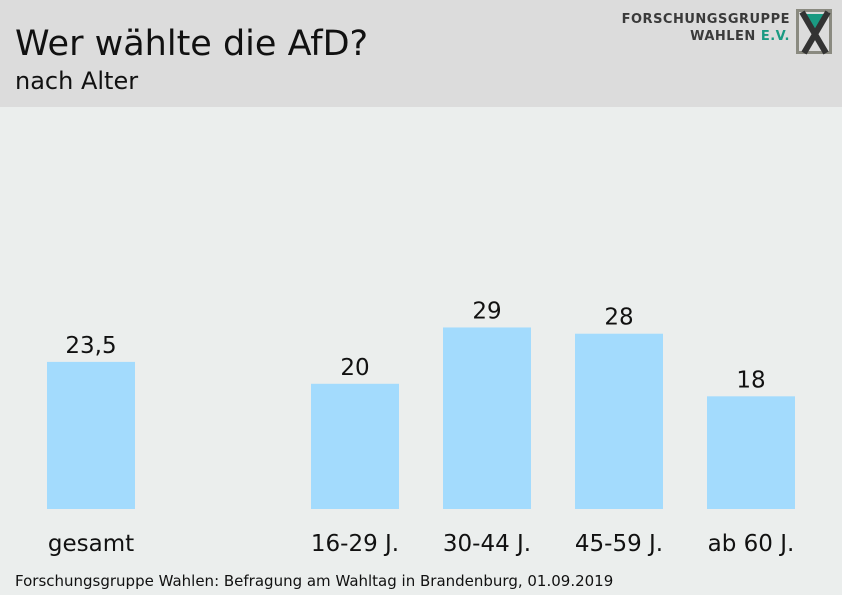 The height and width of the screenshot is (595, 842). What do you see at coordinates (486, 311) in the screenshot?
I see `value-label: 29` at bounding box center [486, 311].